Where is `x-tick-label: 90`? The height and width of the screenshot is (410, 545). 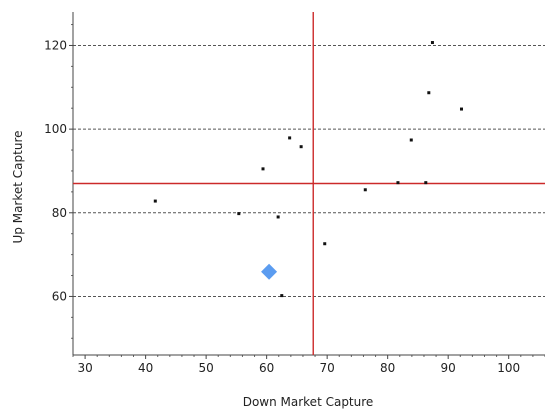
x-tick-label: 90 is located at coordinates (448, 368).